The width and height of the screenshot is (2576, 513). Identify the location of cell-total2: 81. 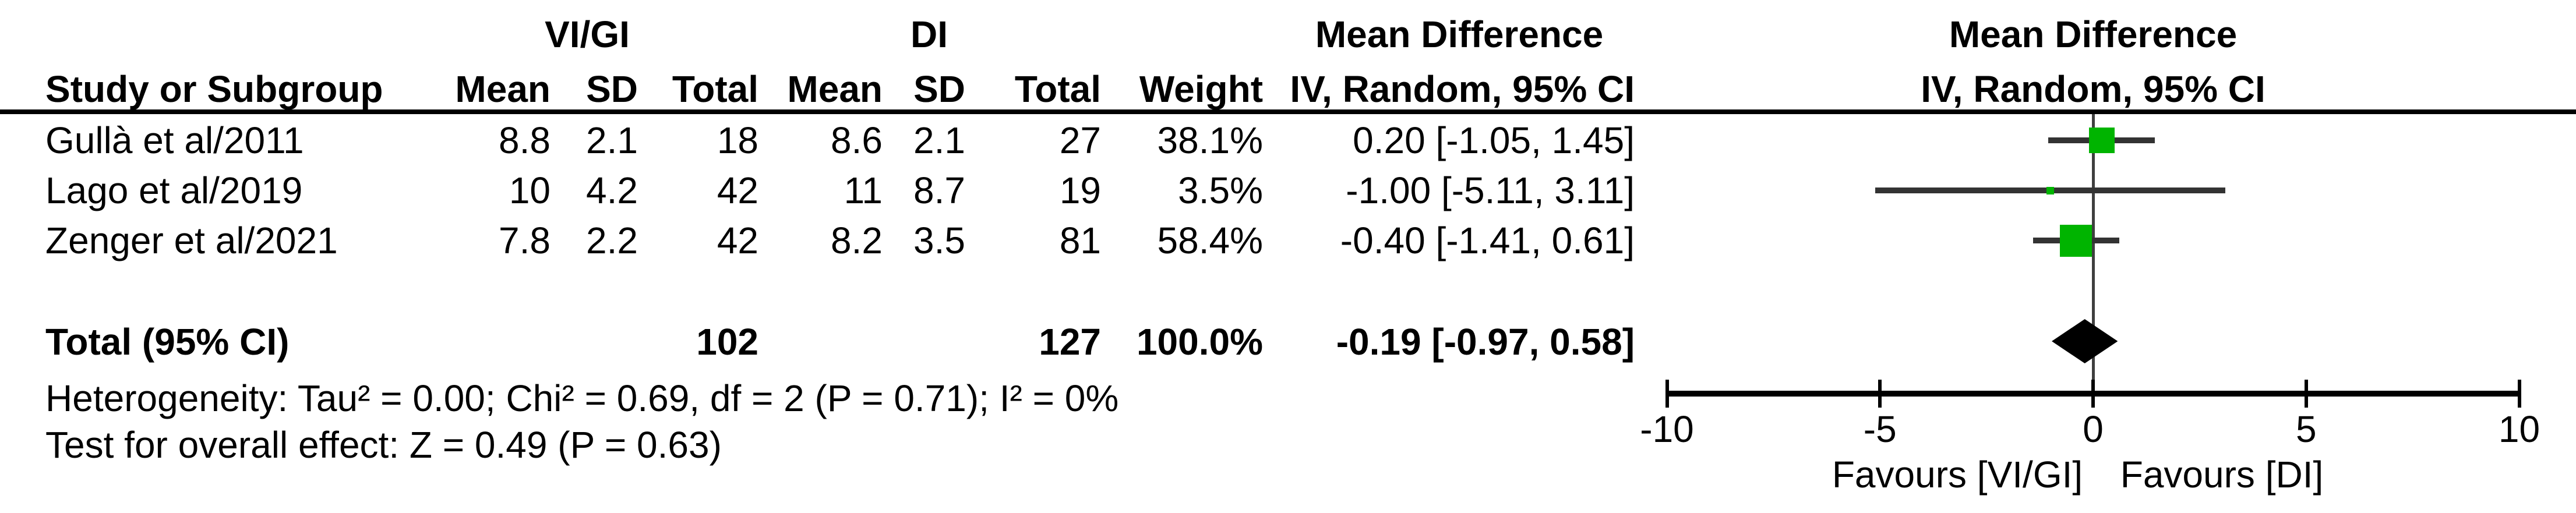
(1080, 240).